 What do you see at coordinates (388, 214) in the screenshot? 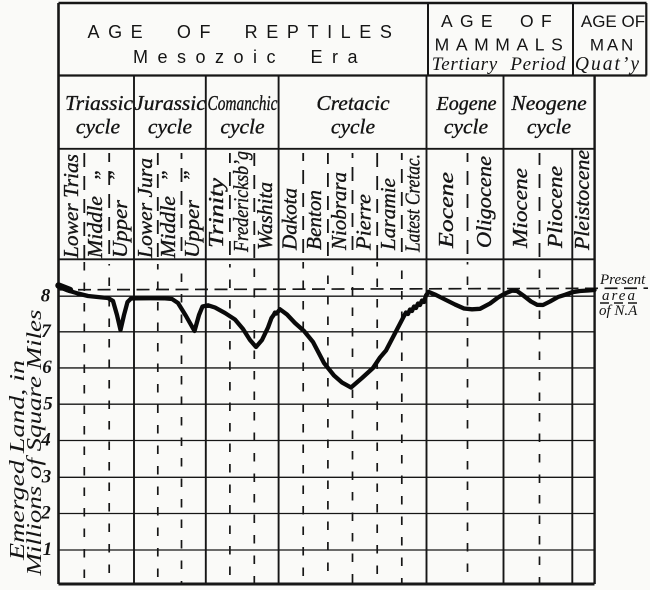
I see `svg-text: Laramie` at bounding box center [388, 214].